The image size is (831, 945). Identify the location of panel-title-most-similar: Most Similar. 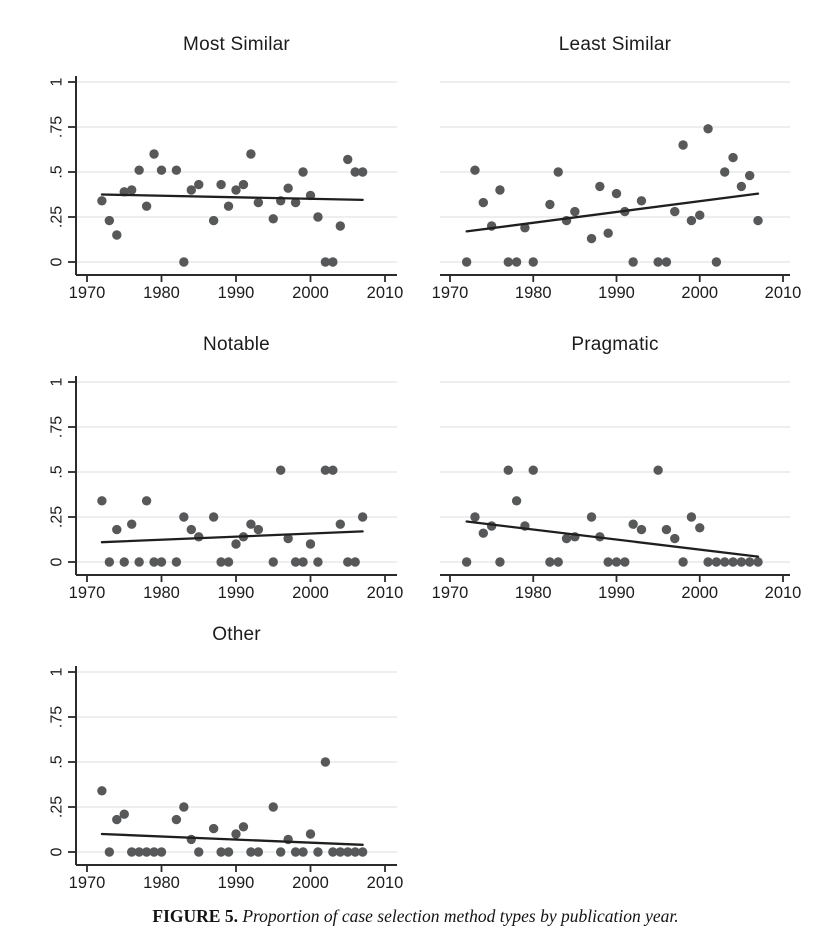
(236, 44).